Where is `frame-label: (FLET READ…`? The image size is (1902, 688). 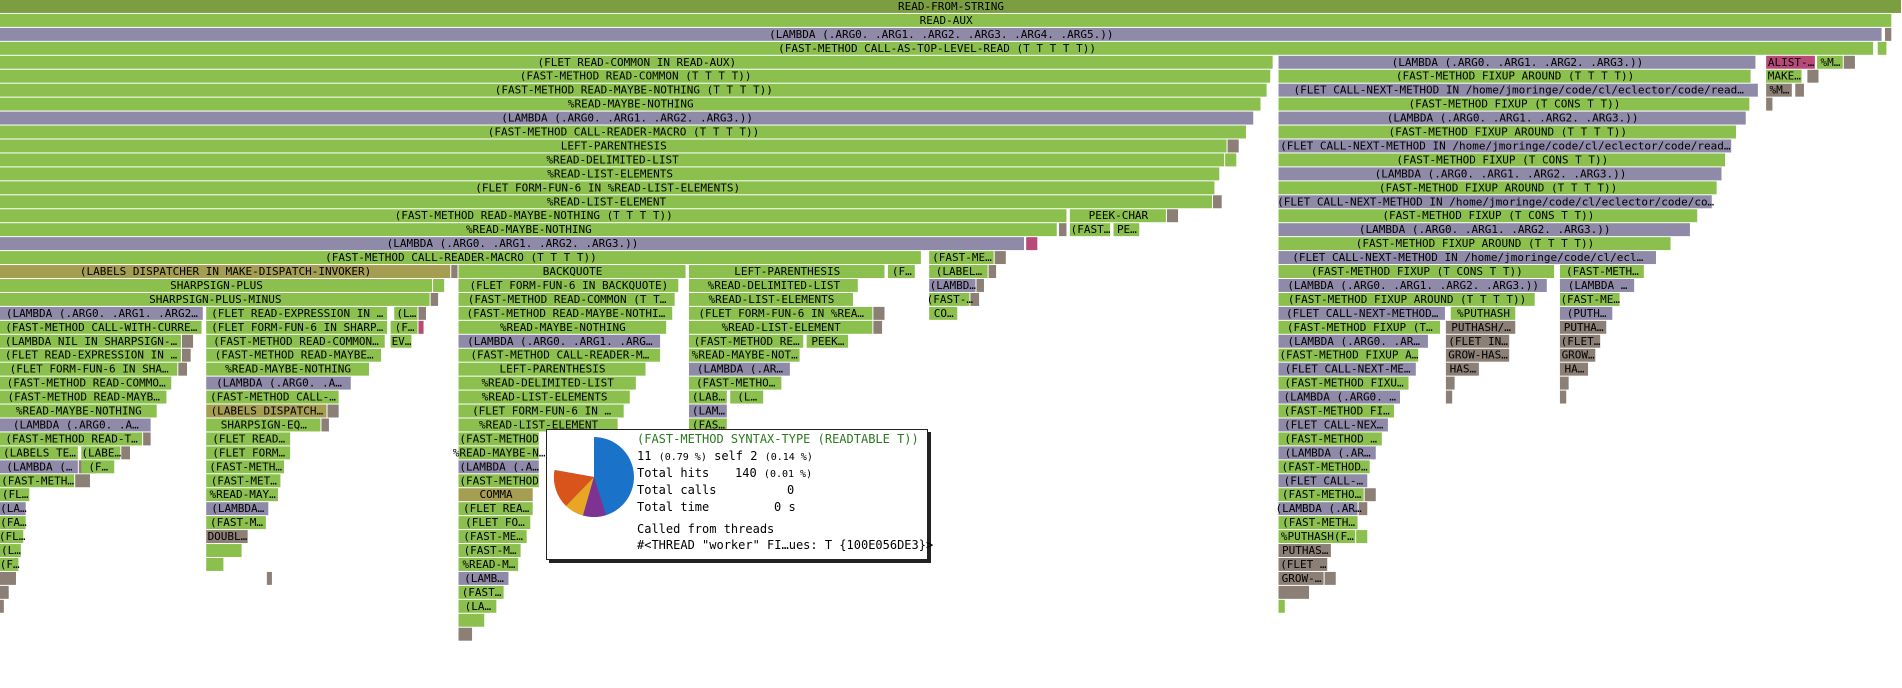
frame-label: (FLET READ… is located at coordinates (248, 438).